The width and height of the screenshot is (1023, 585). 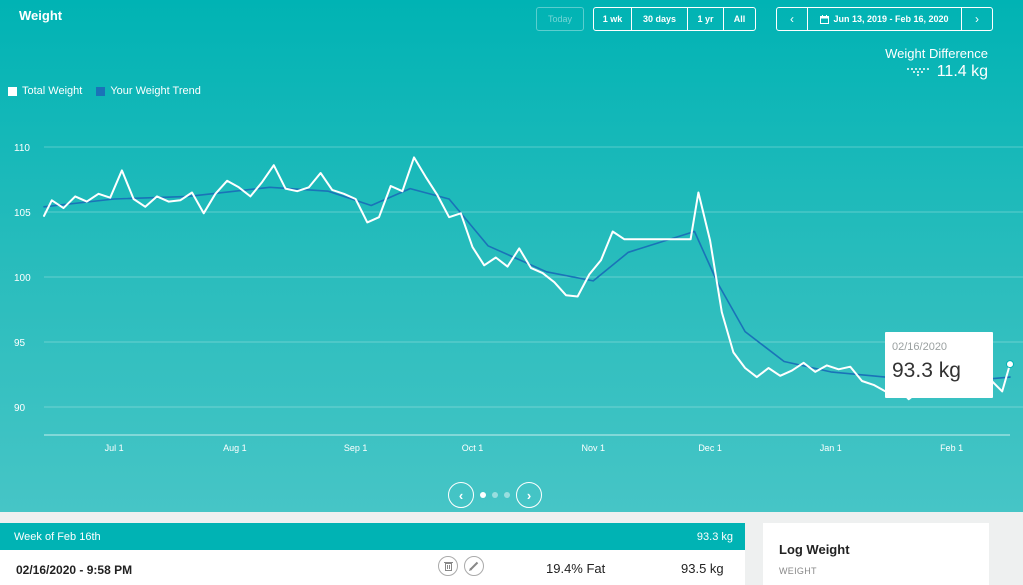 I want to click on x-tick-label: Aug 1, so click(x=235, y=448).